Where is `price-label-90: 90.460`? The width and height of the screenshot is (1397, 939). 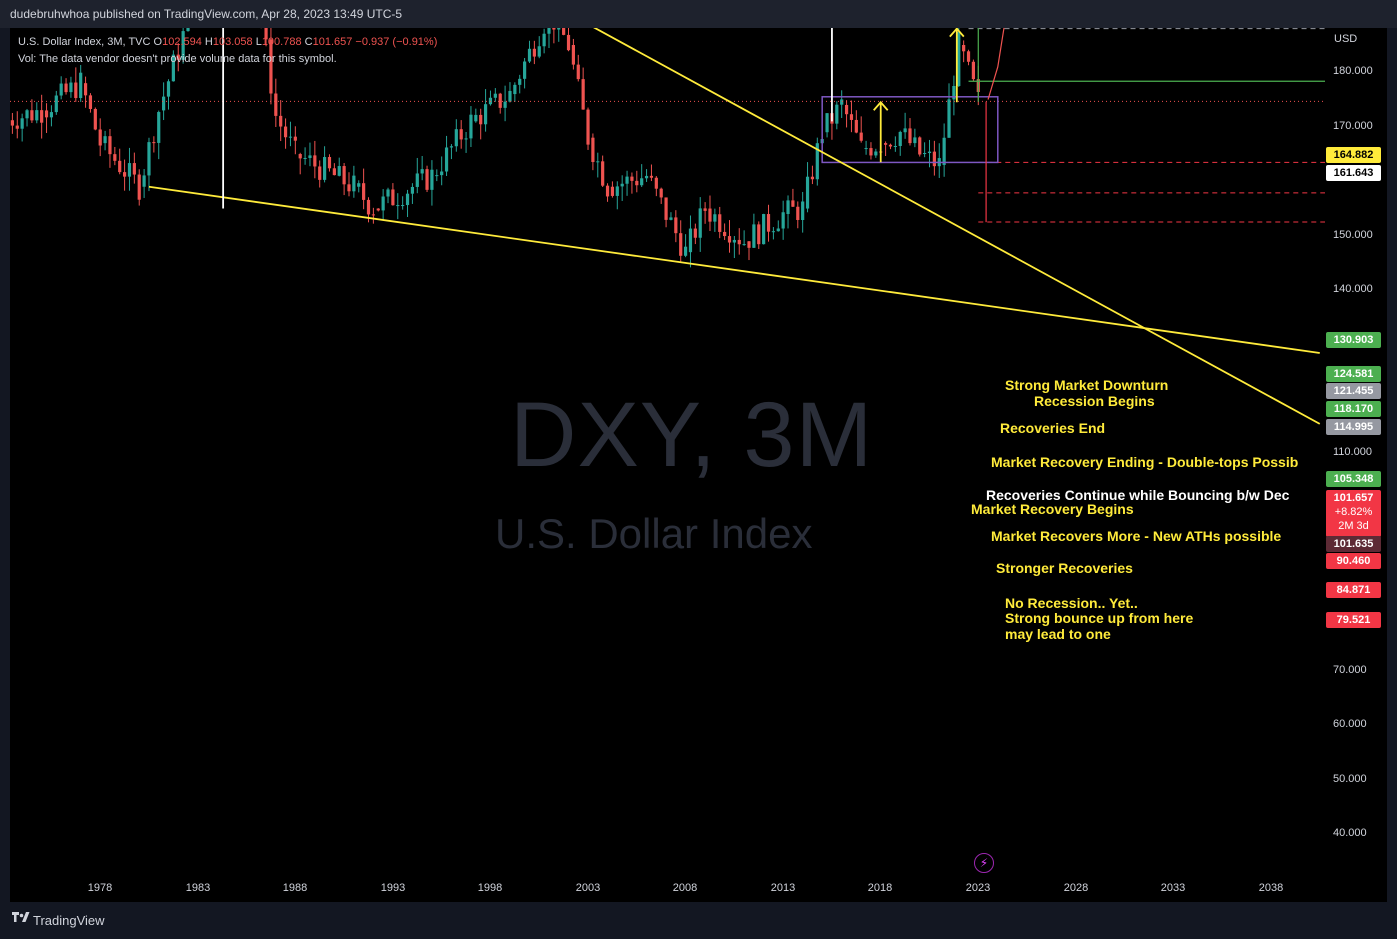 price-label-90: 90.460 is located at coordinates (1353, 561).